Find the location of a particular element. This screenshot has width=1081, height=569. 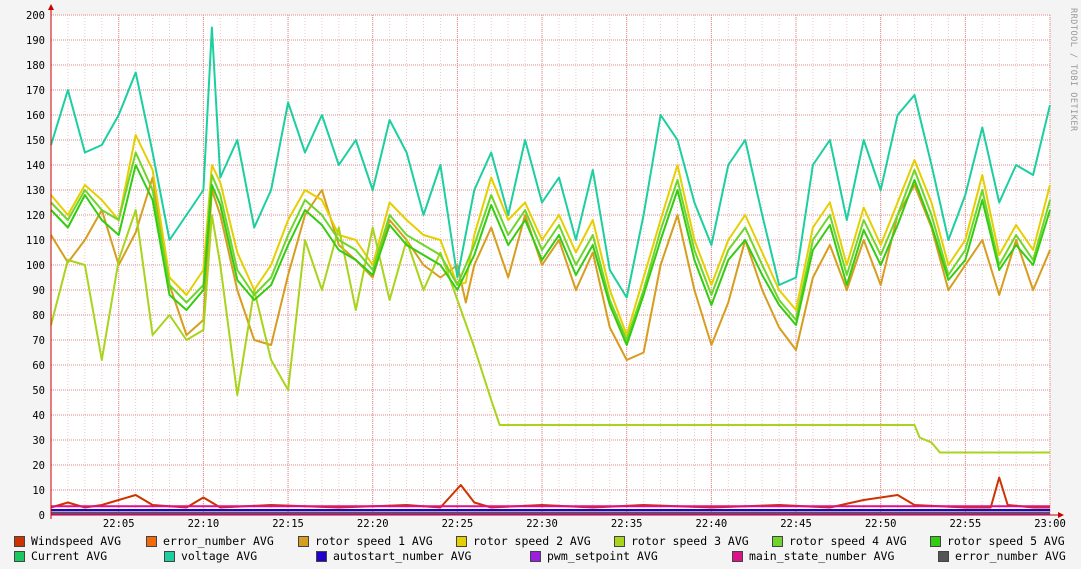

y-tick-label: 160 is located at coordinates (35, 116).